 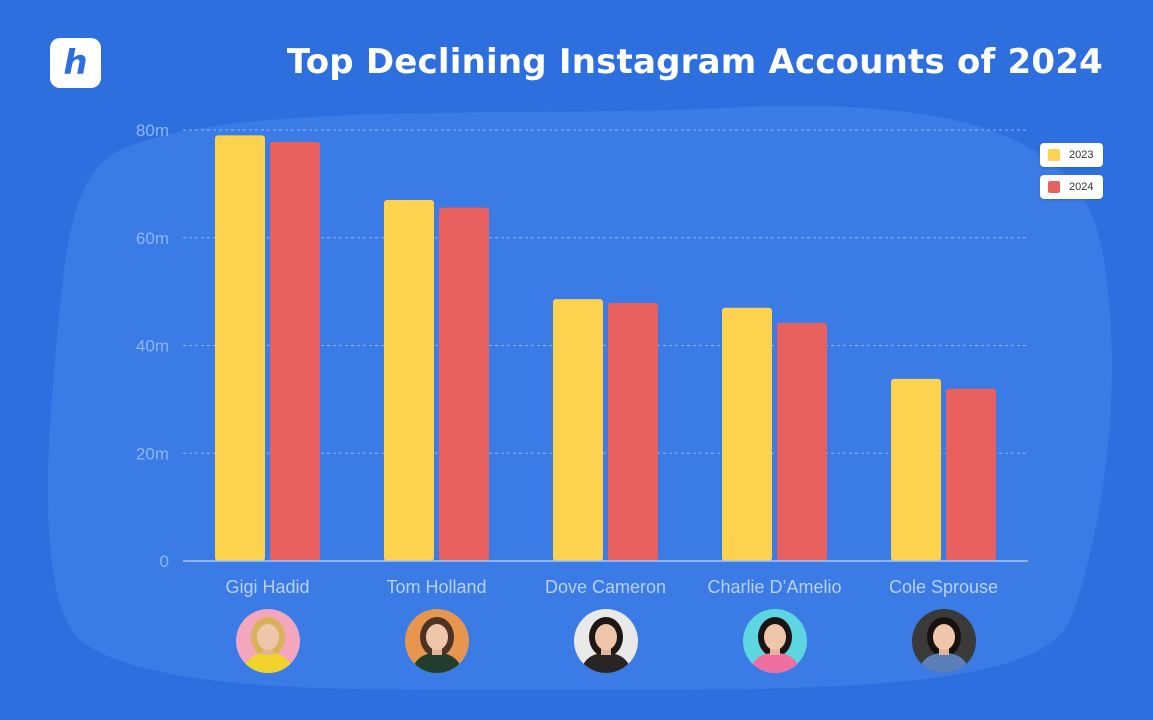 I want to click on brand-logo-letter: h, so click(x=75, y=63).